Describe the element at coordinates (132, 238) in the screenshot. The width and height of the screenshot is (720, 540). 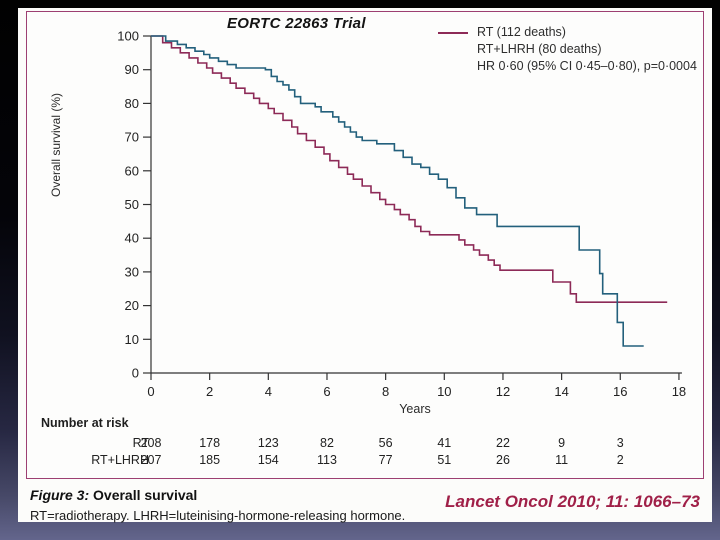
I see `svg-text: 40` at that location.